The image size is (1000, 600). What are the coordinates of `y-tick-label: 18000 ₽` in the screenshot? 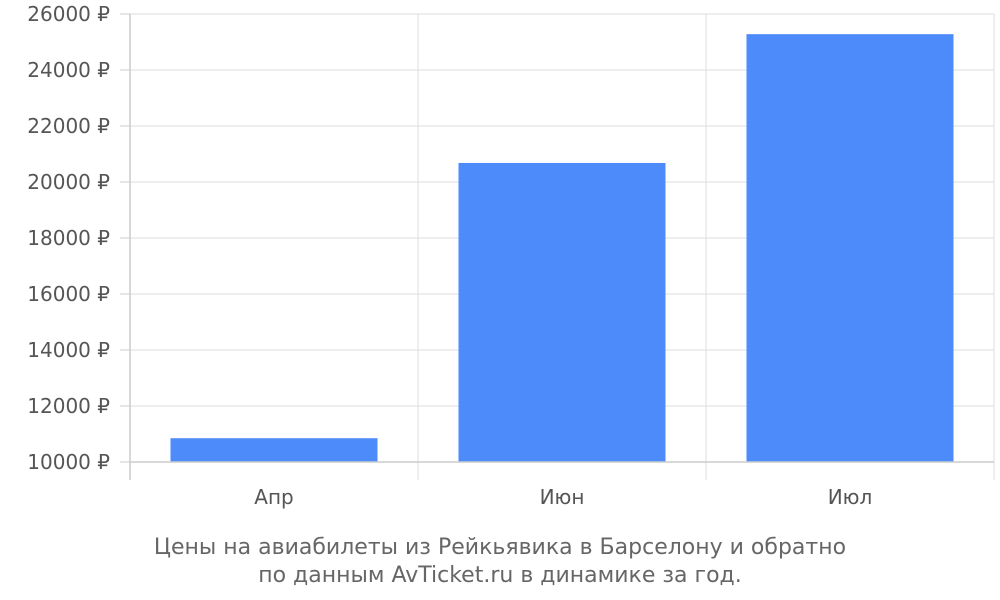 It's located at (68, 238).